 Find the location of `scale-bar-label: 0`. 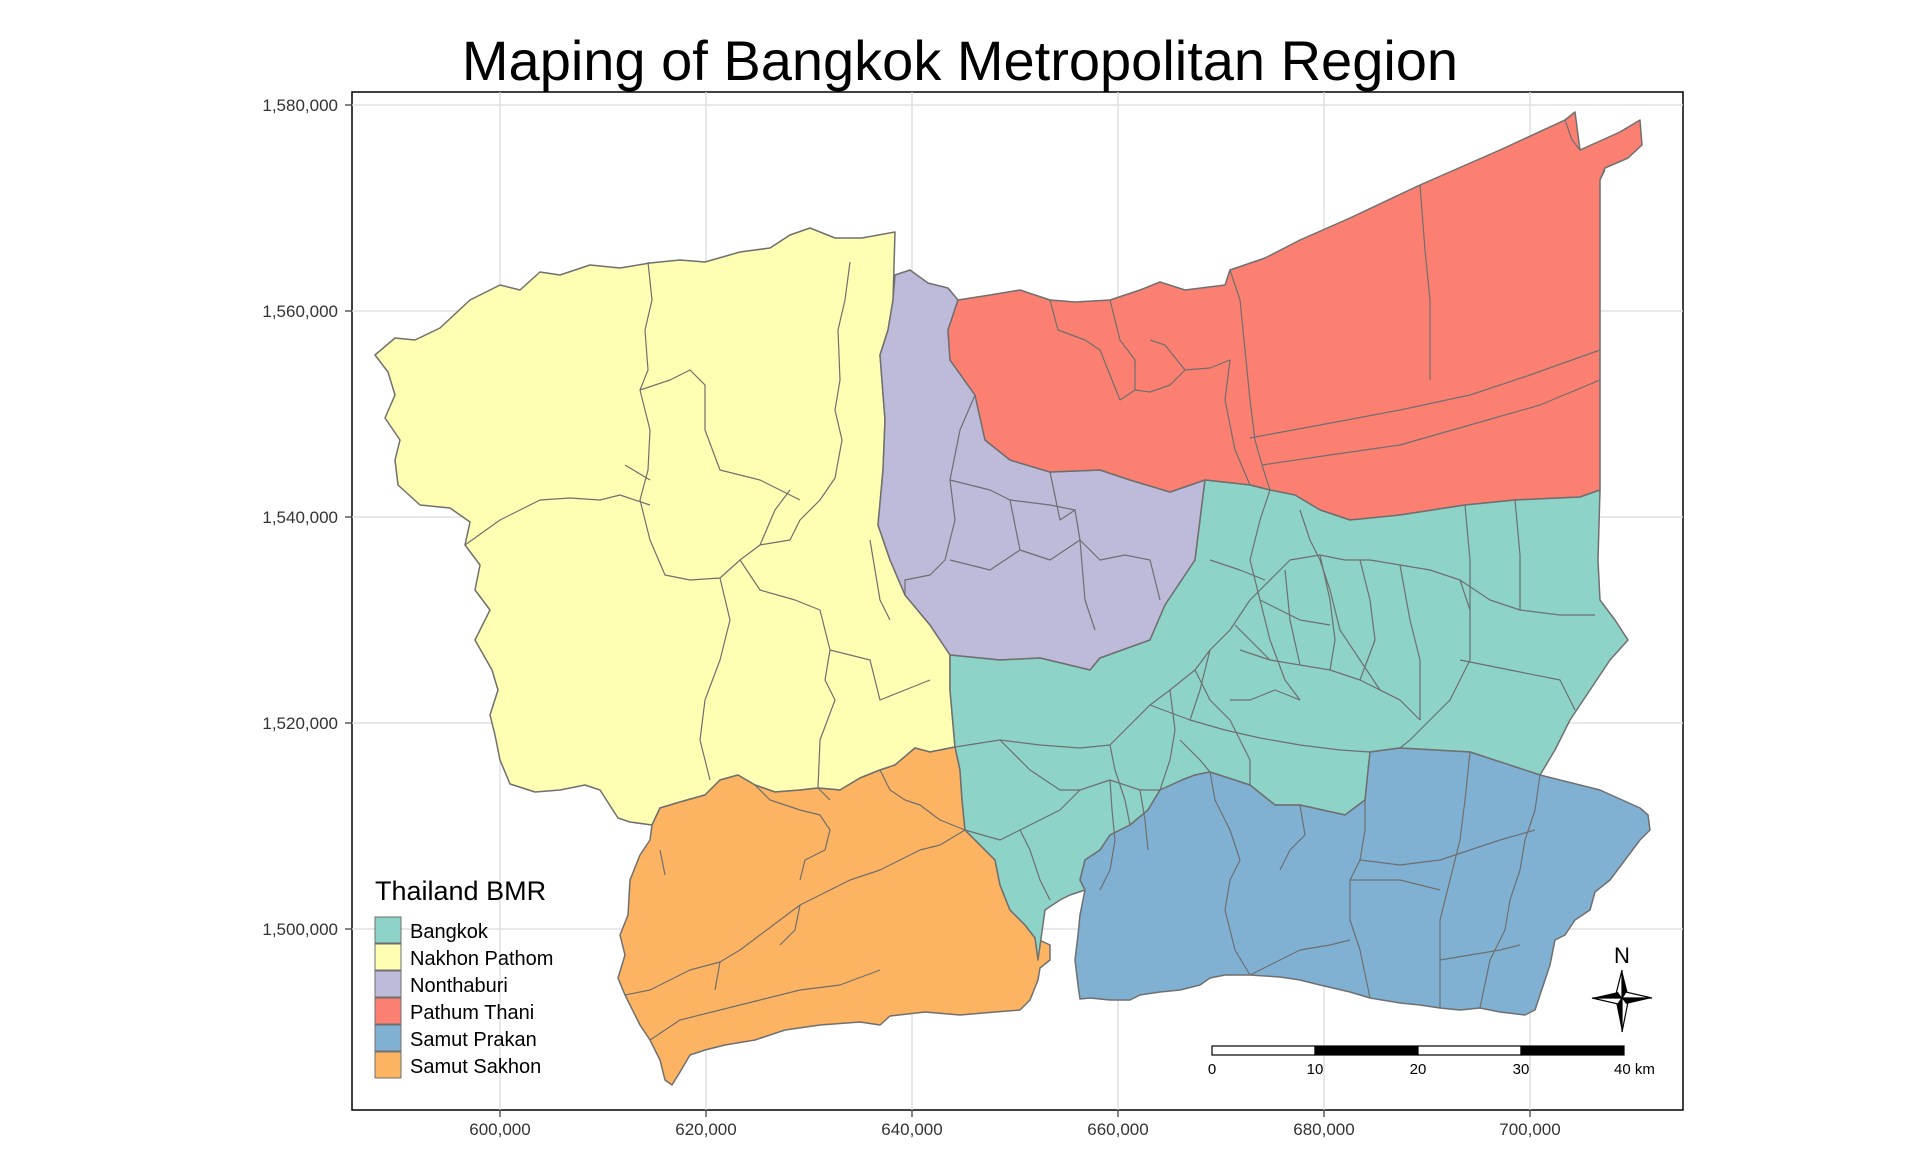

scale-bar-label: 0 is located at coordinates (1212, 1069).